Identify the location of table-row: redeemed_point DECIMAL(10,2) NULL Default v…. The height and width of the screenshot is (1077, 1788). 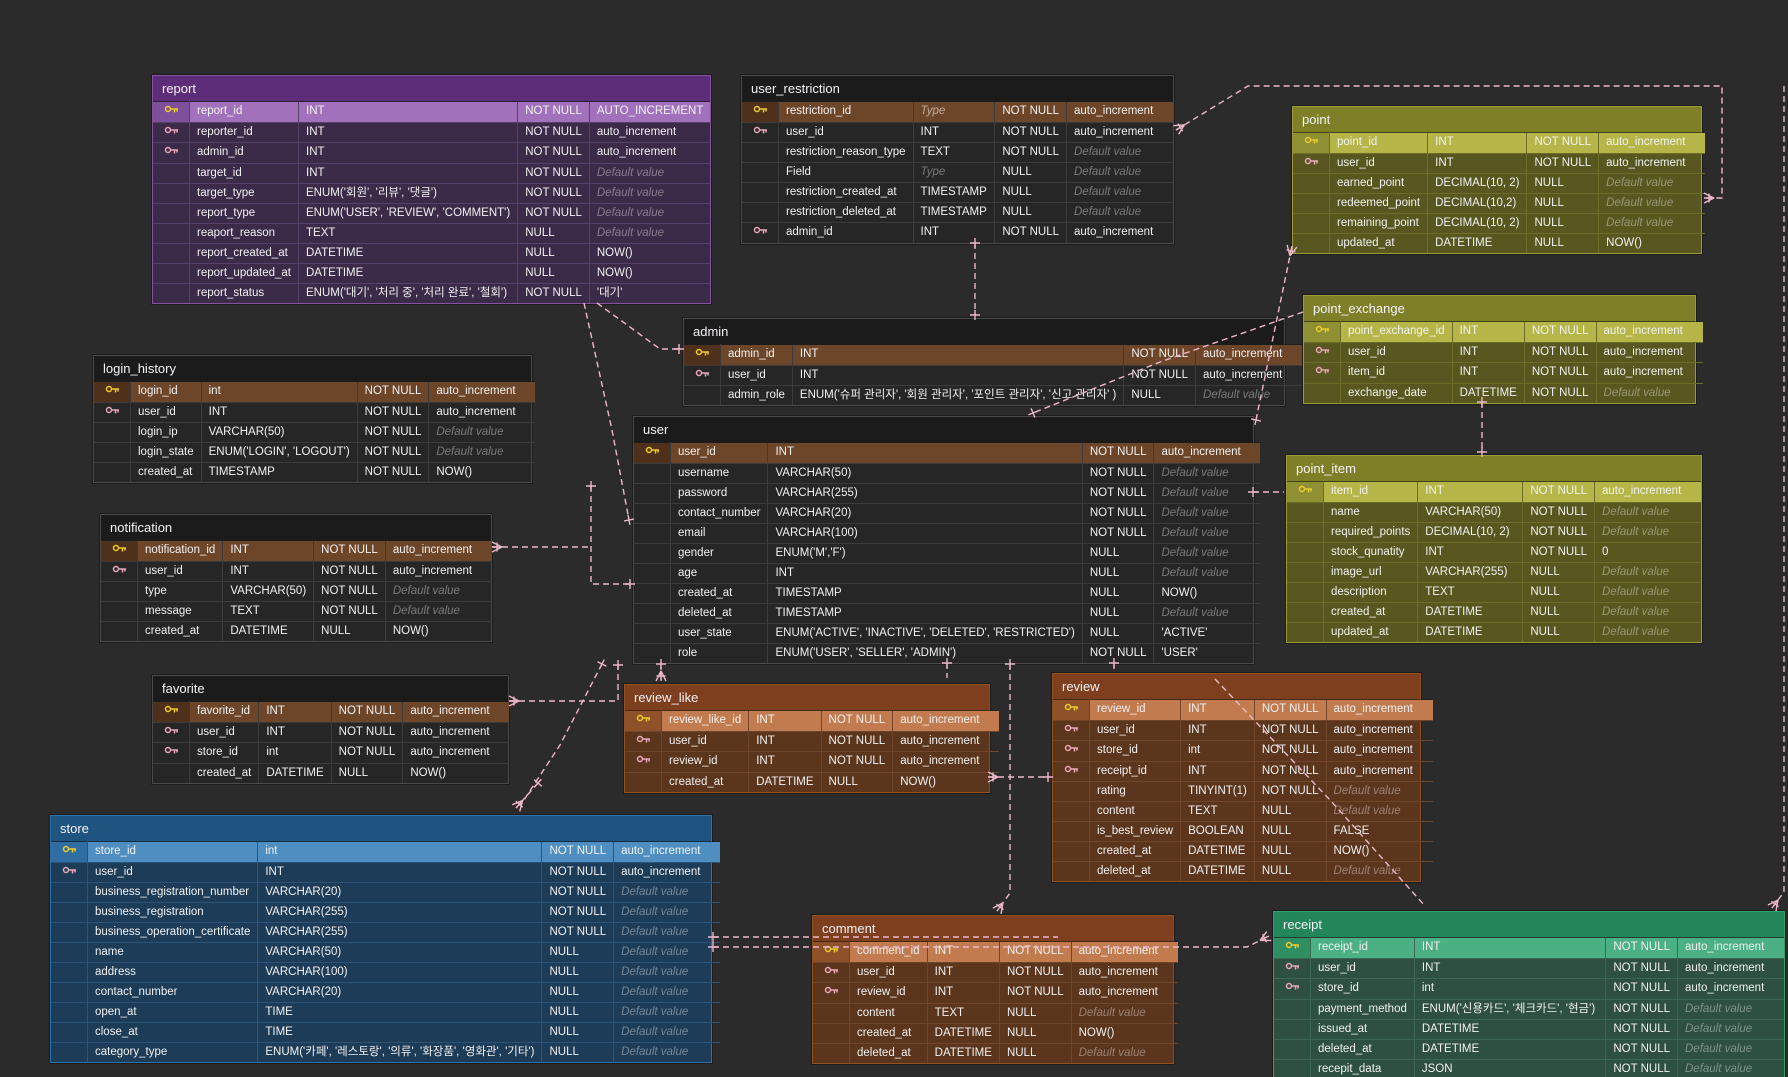
(1499, 203).